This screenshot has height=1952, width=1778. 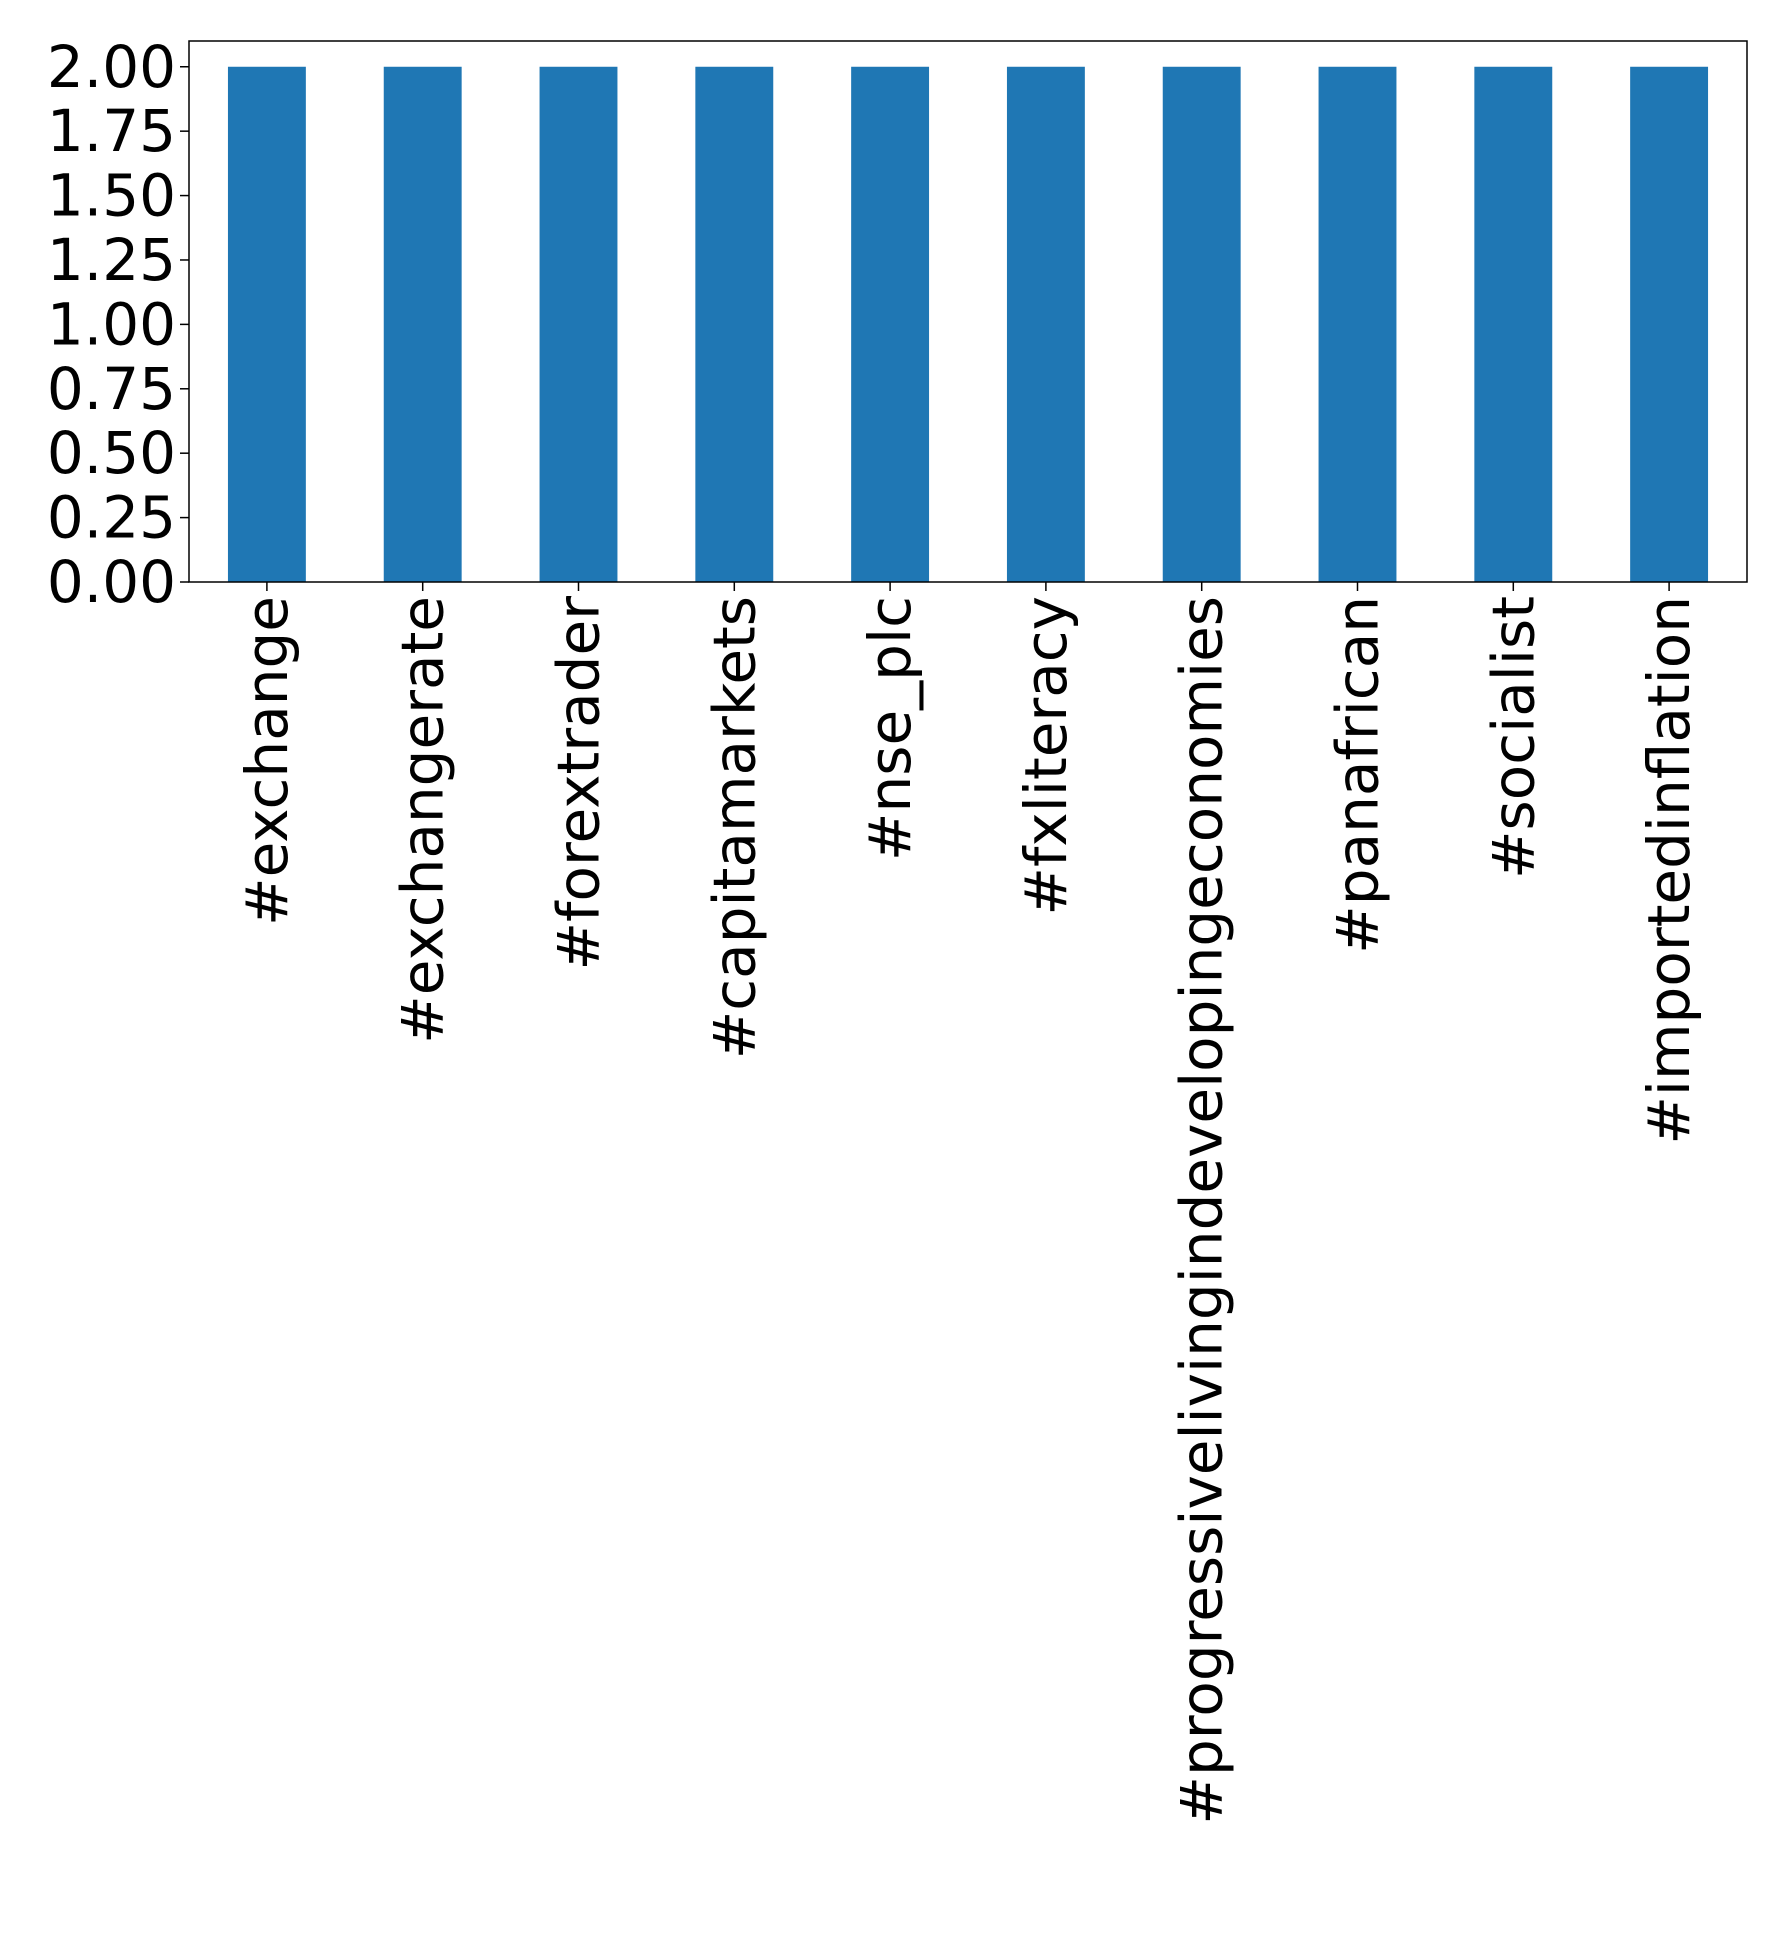 What do you see at coordinates (111, 196) in the screenshot?
I see `y-tick-label: 1.50` at bounding box center [111, 196].